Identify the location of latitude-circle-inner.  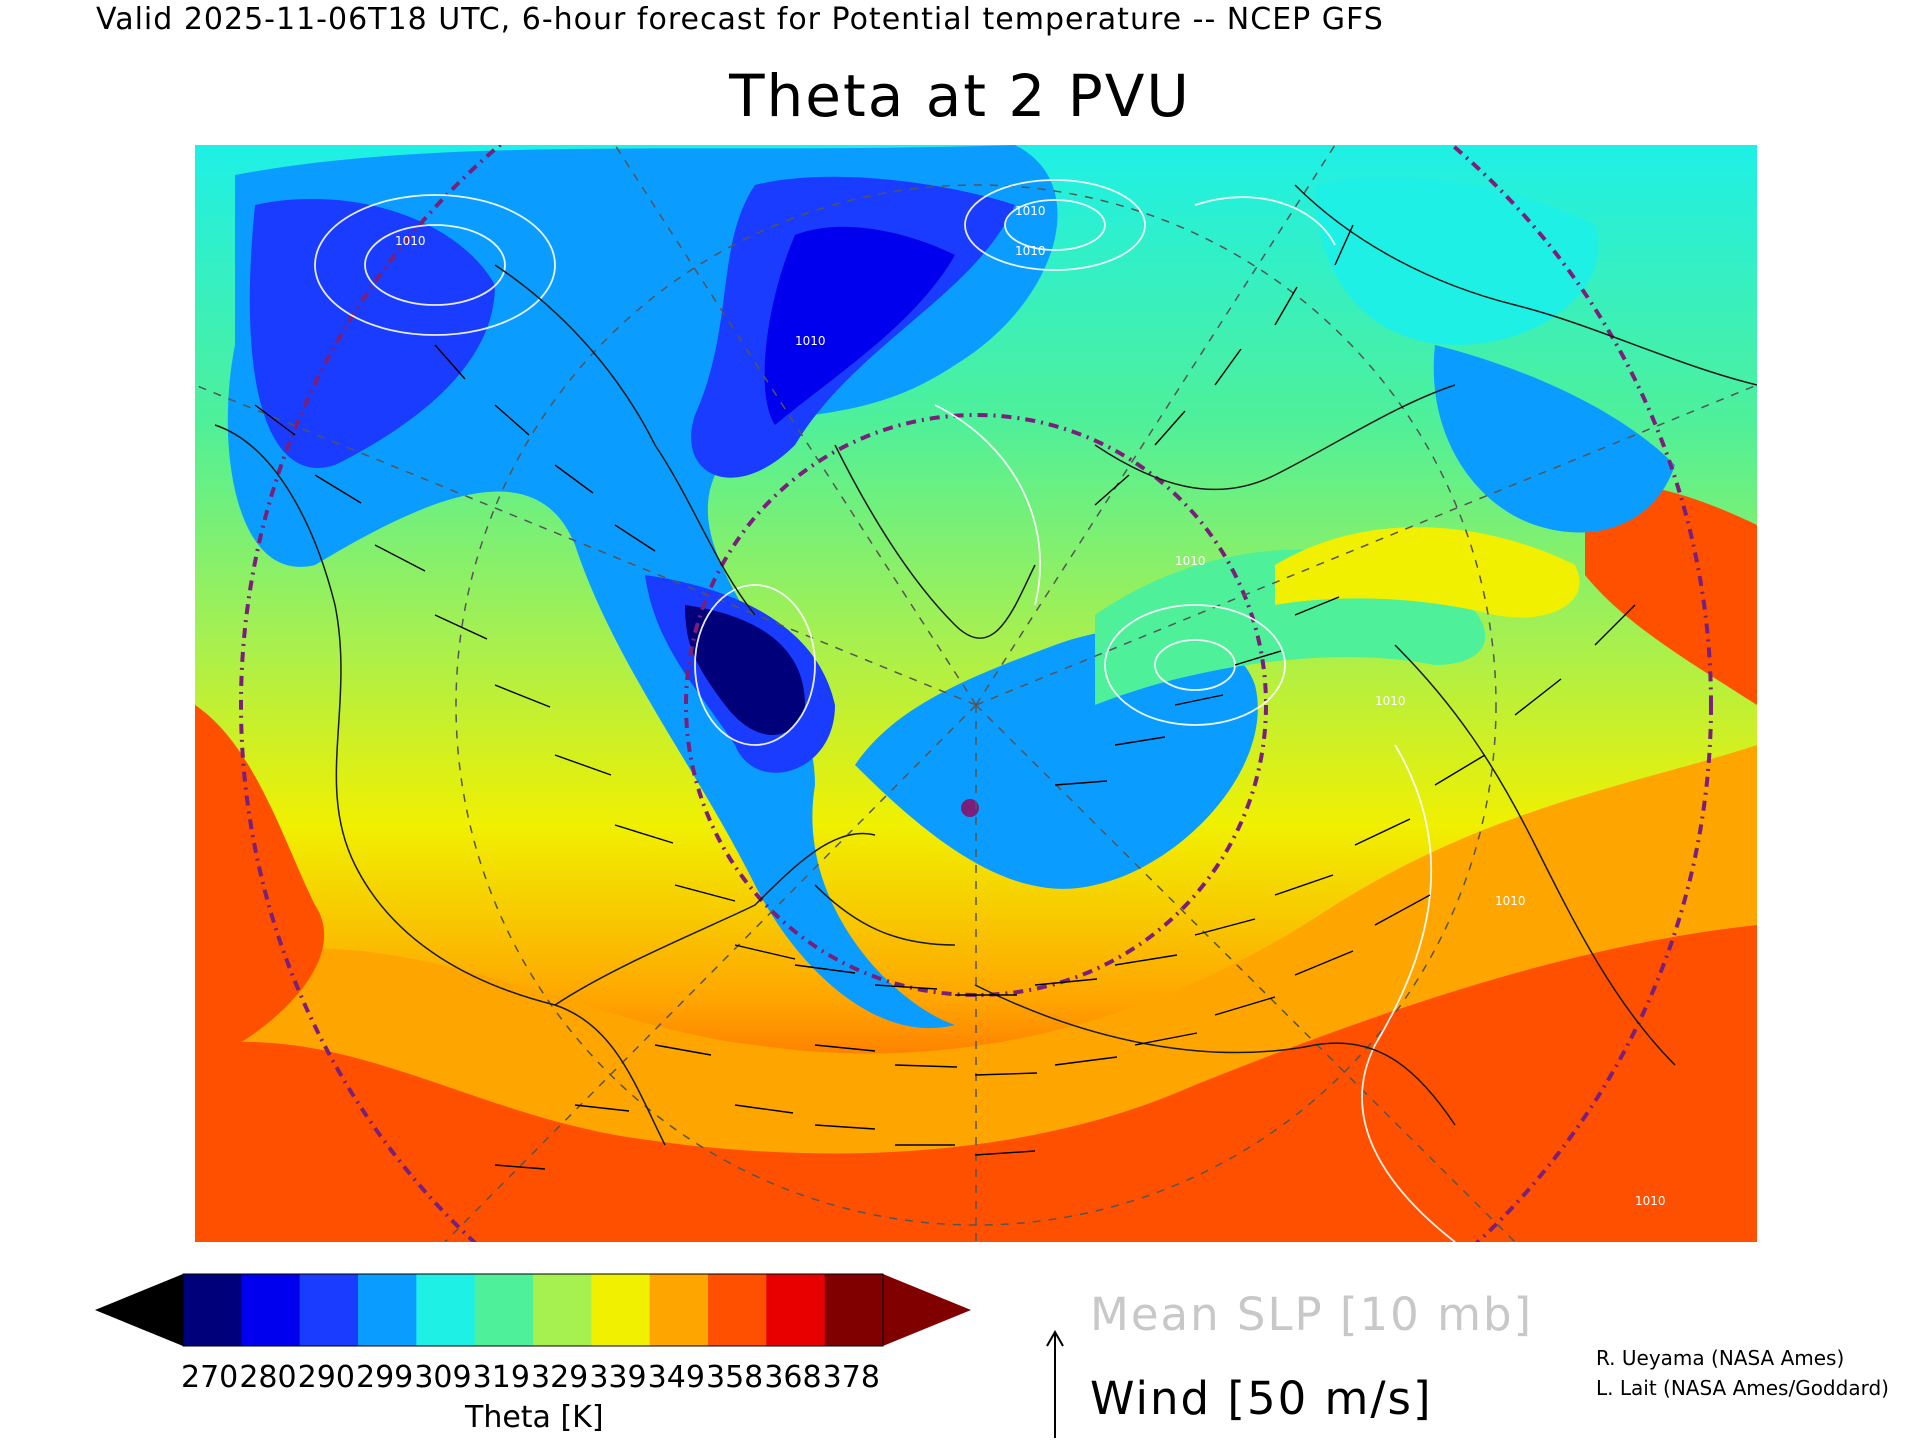
(976, 705).